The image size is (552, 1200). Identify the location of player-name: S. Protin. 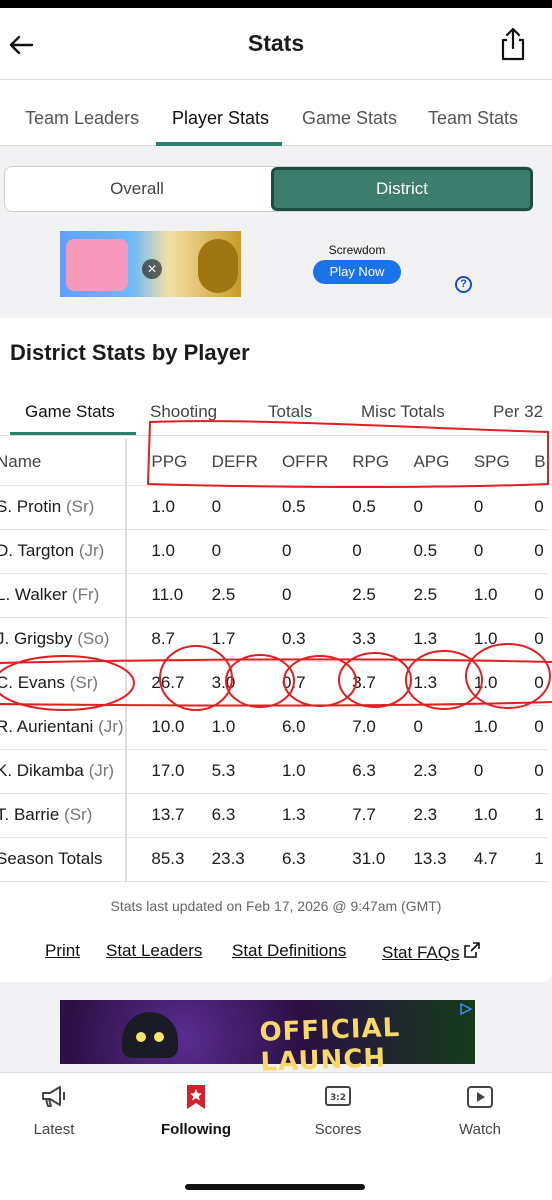
(31, 506).